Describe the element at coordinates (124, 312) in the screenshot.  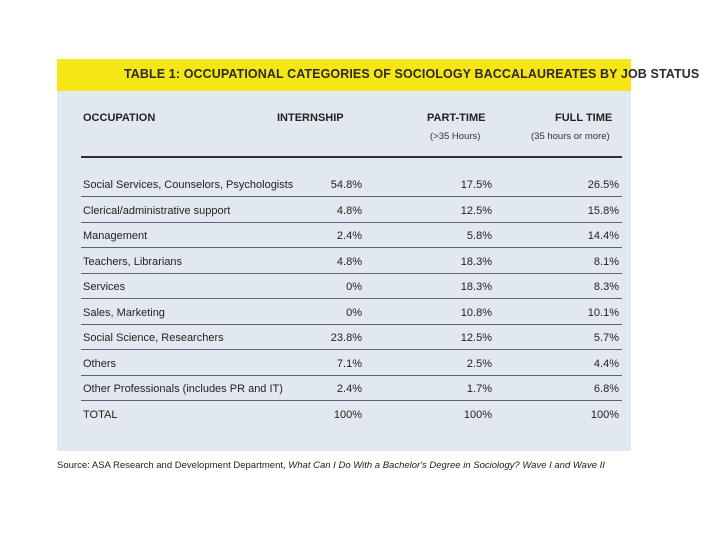
I see `occupation-cell: Sales, Marketing` at that location.